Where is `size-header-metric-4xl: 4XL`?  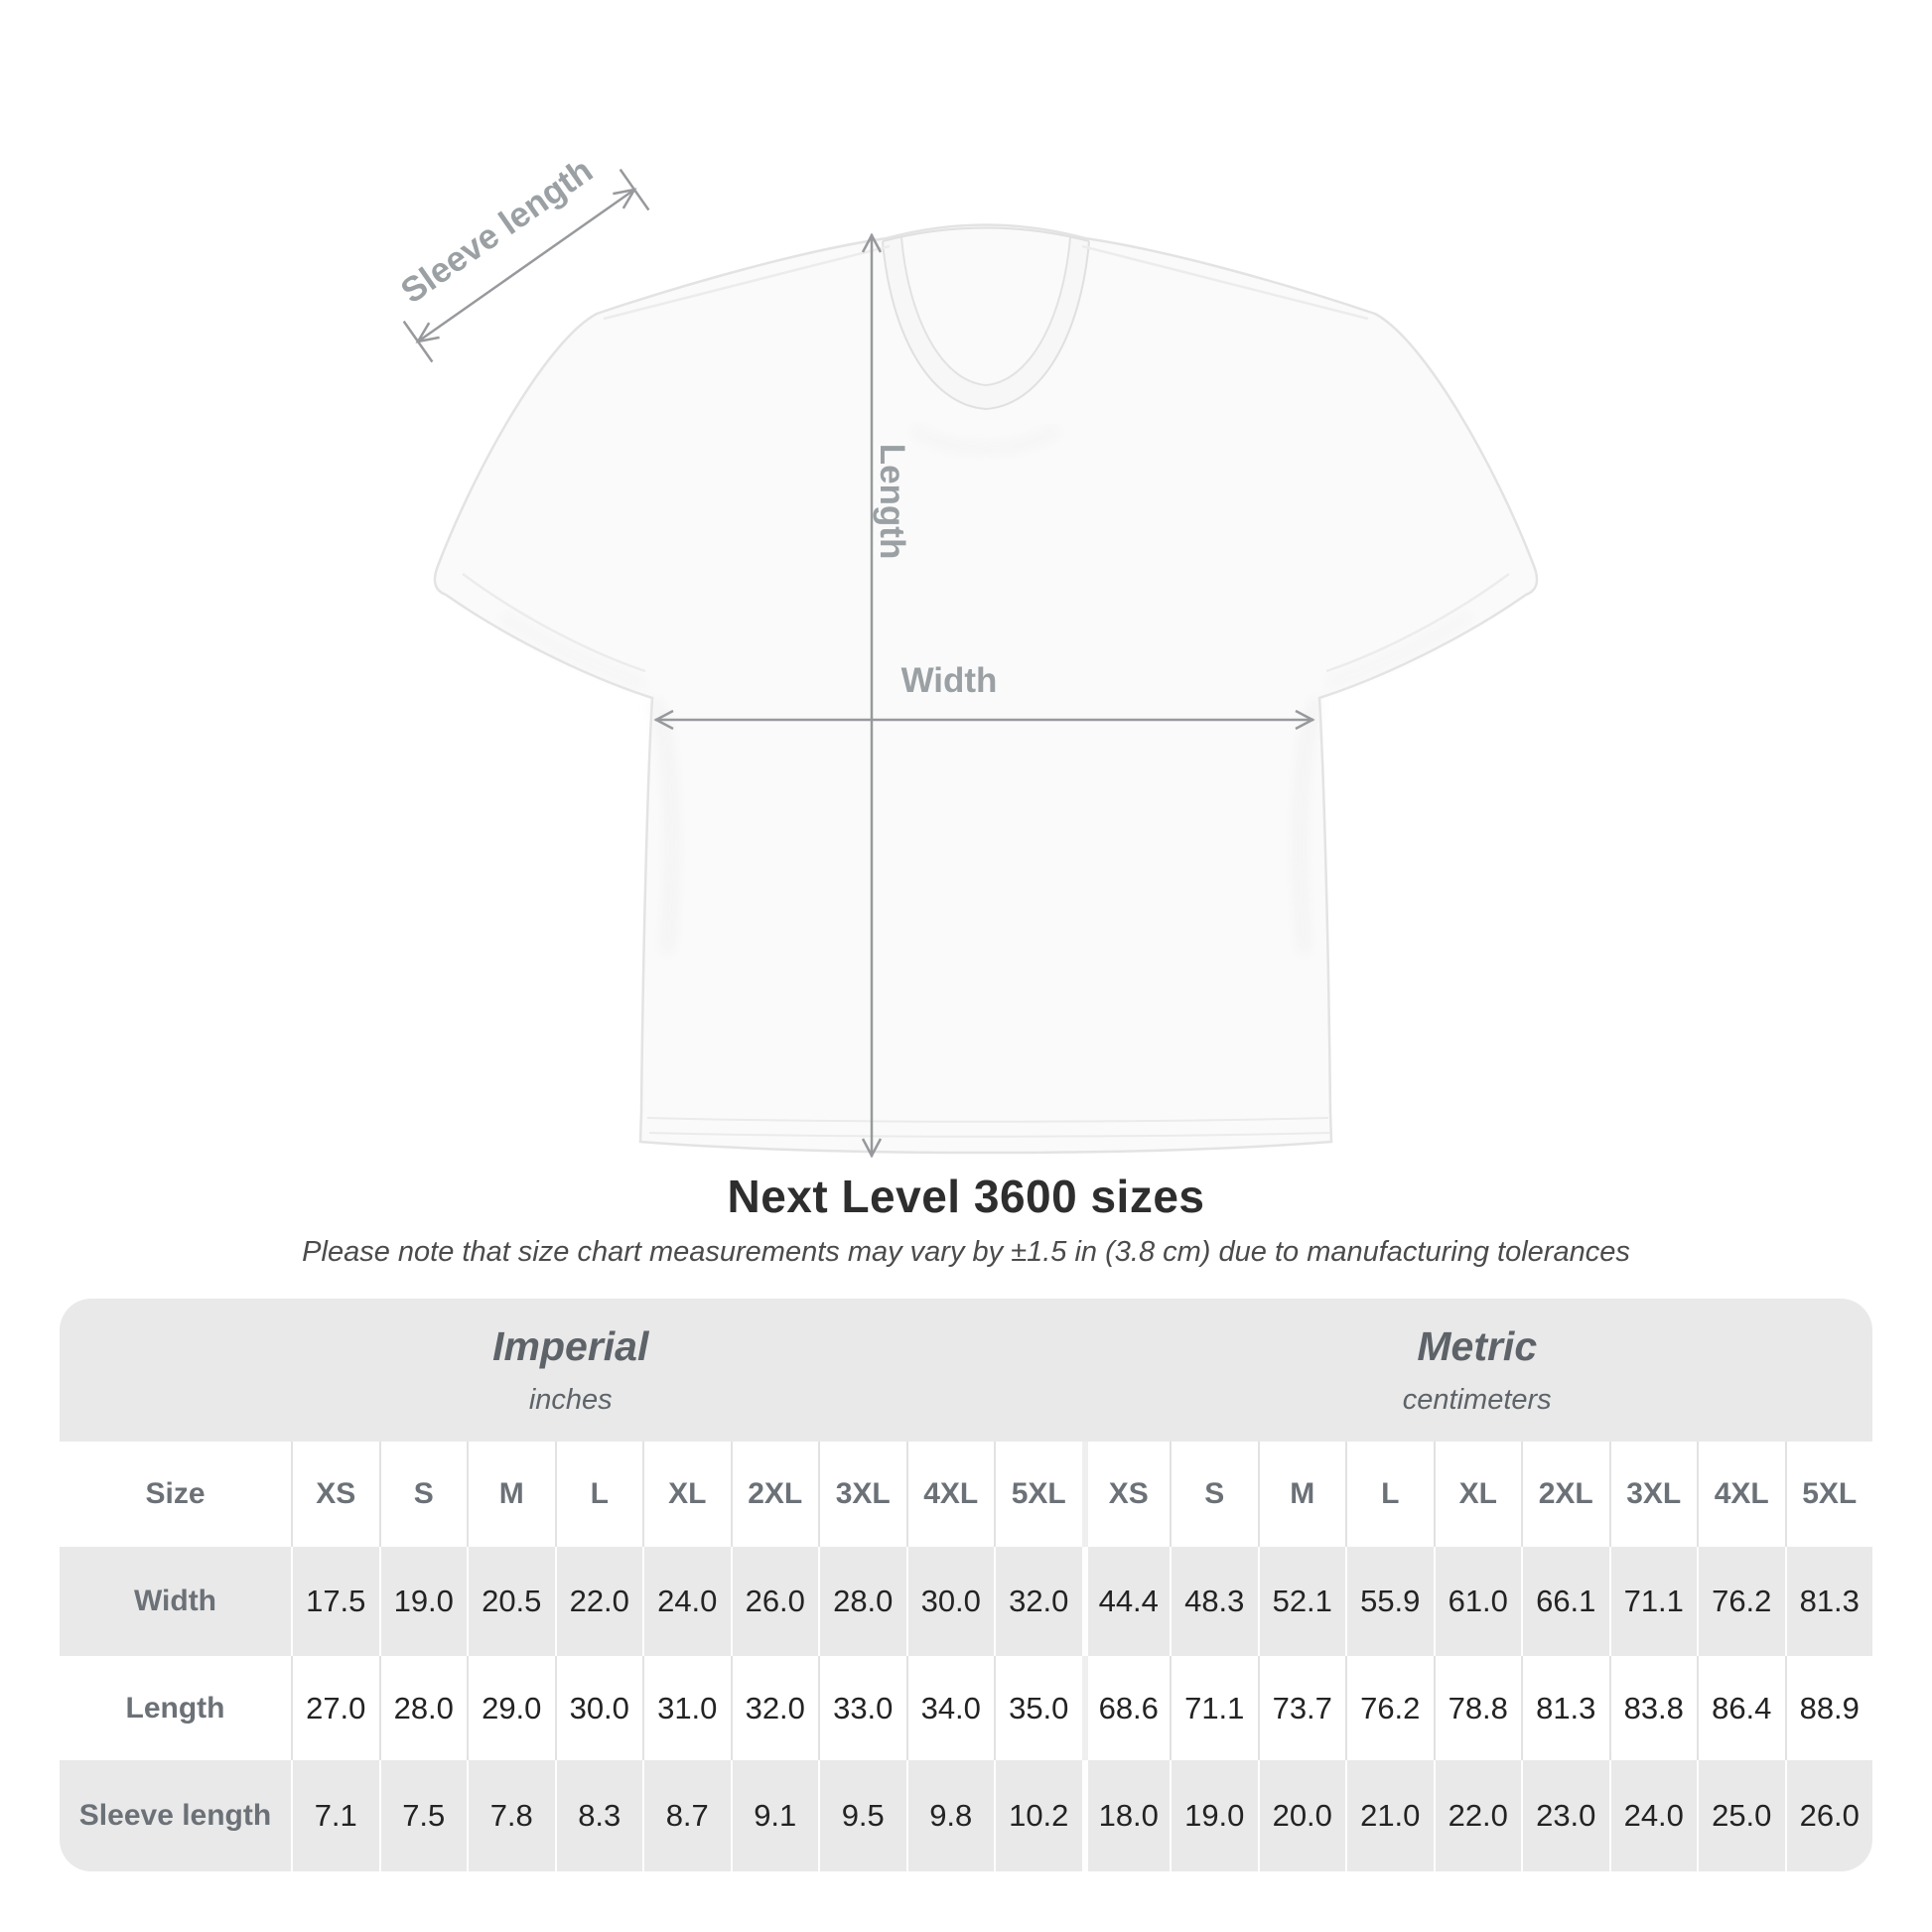
size-header-metric-4xl: 4XL is located at coordinates (1741, 1494).